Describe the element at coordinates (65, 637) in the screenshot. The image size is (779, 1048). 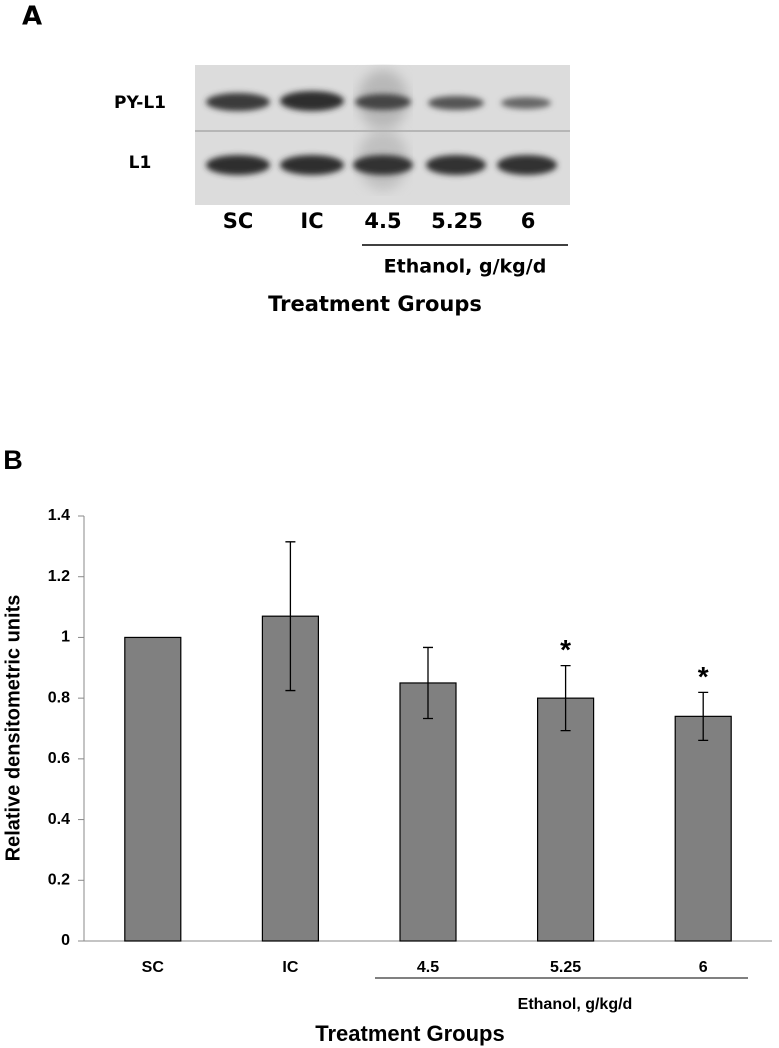
I see `y-tick-label: 1` at that location.